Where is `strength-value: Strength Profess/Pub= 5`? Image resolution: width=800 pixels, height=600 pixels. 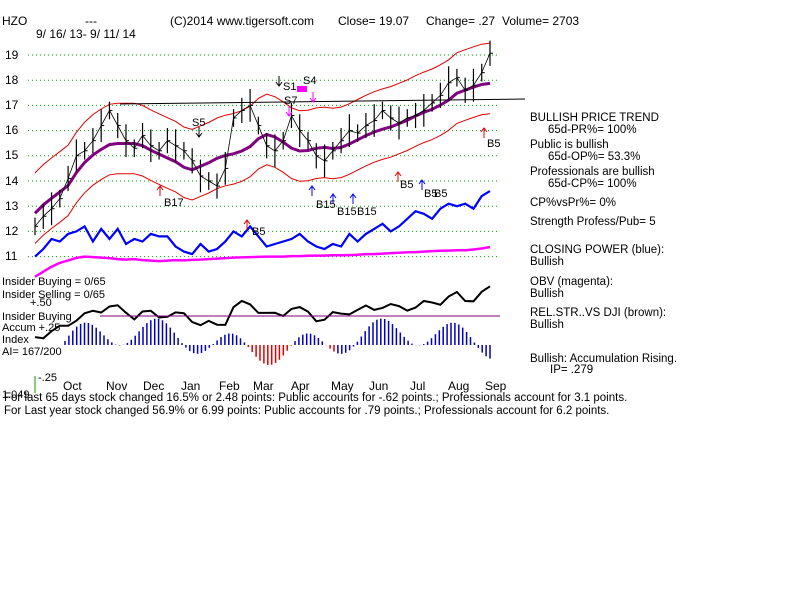
strength-value: Strength Profess/Pub= 5 is located at coordinates (593, 222).